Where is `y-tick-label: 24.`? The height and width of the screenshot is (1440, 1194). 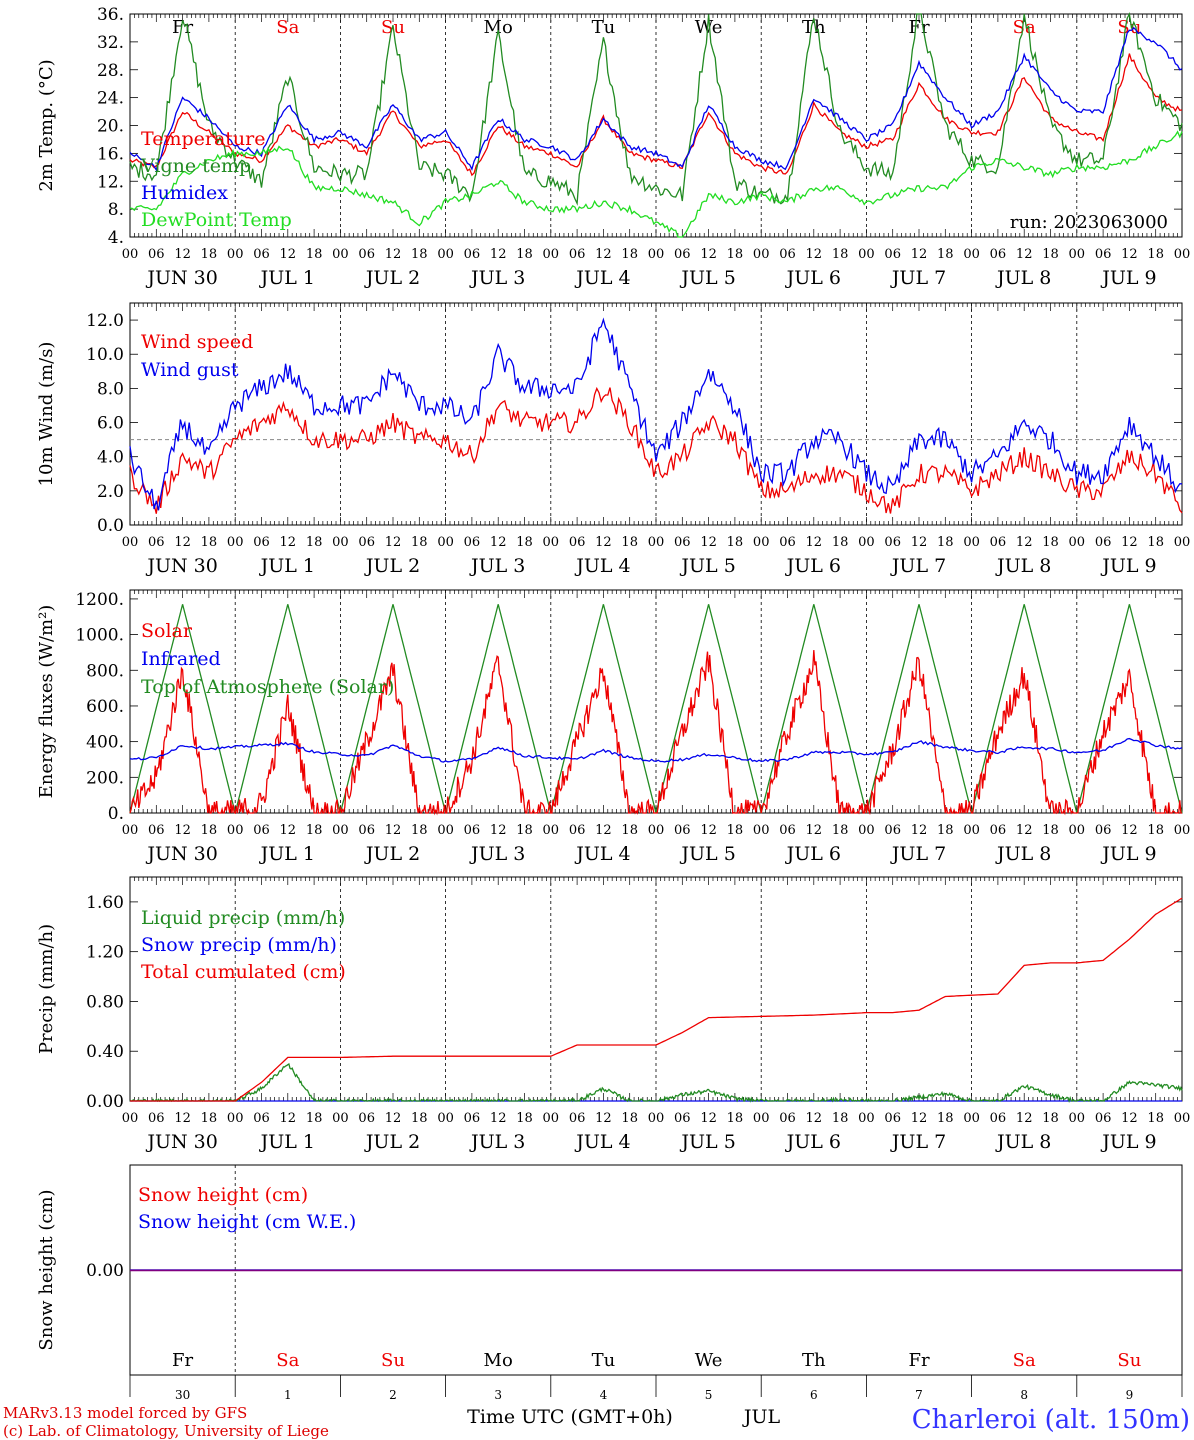
y-tick-label: 24. is located at coordinates (110, 99).